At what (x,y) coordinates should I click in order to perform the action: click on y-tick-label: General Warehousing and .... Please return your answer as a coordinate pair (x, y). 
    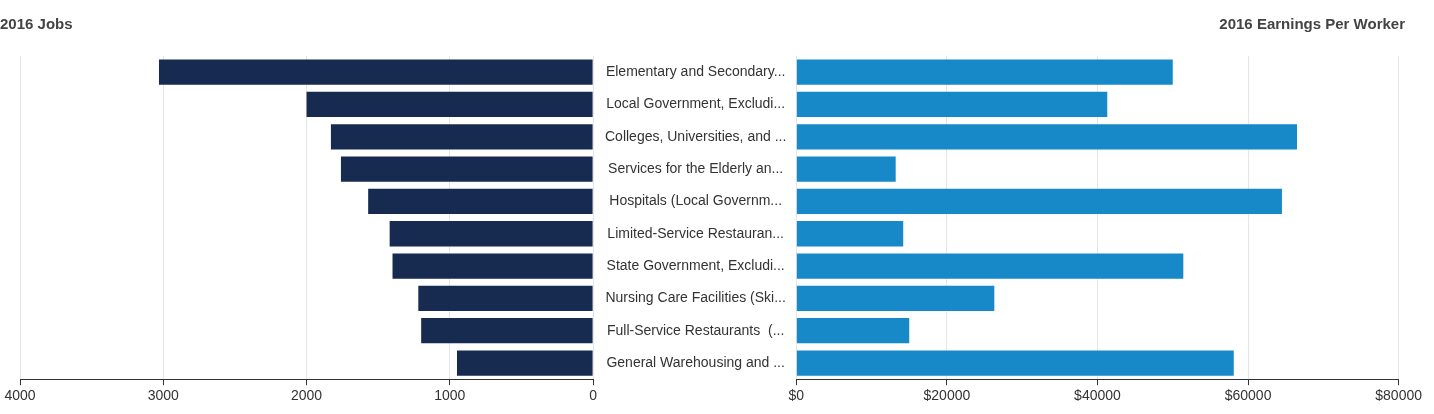
    Looking at the image, I should click on (695, 361).